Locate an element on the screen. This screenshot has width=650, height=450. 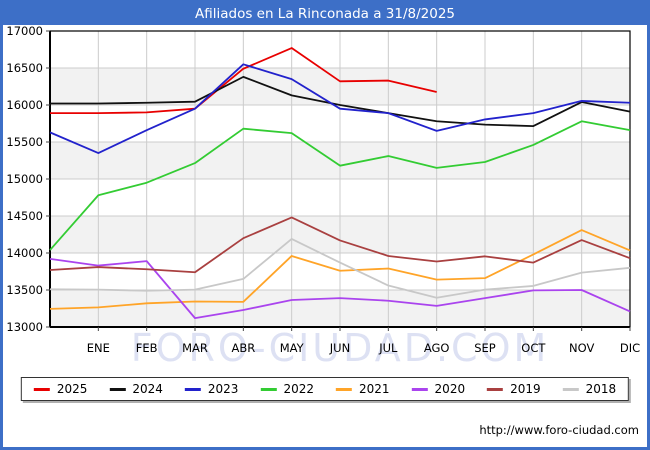
legend-item-2019: 2019 is located at coordinates (514, 389).